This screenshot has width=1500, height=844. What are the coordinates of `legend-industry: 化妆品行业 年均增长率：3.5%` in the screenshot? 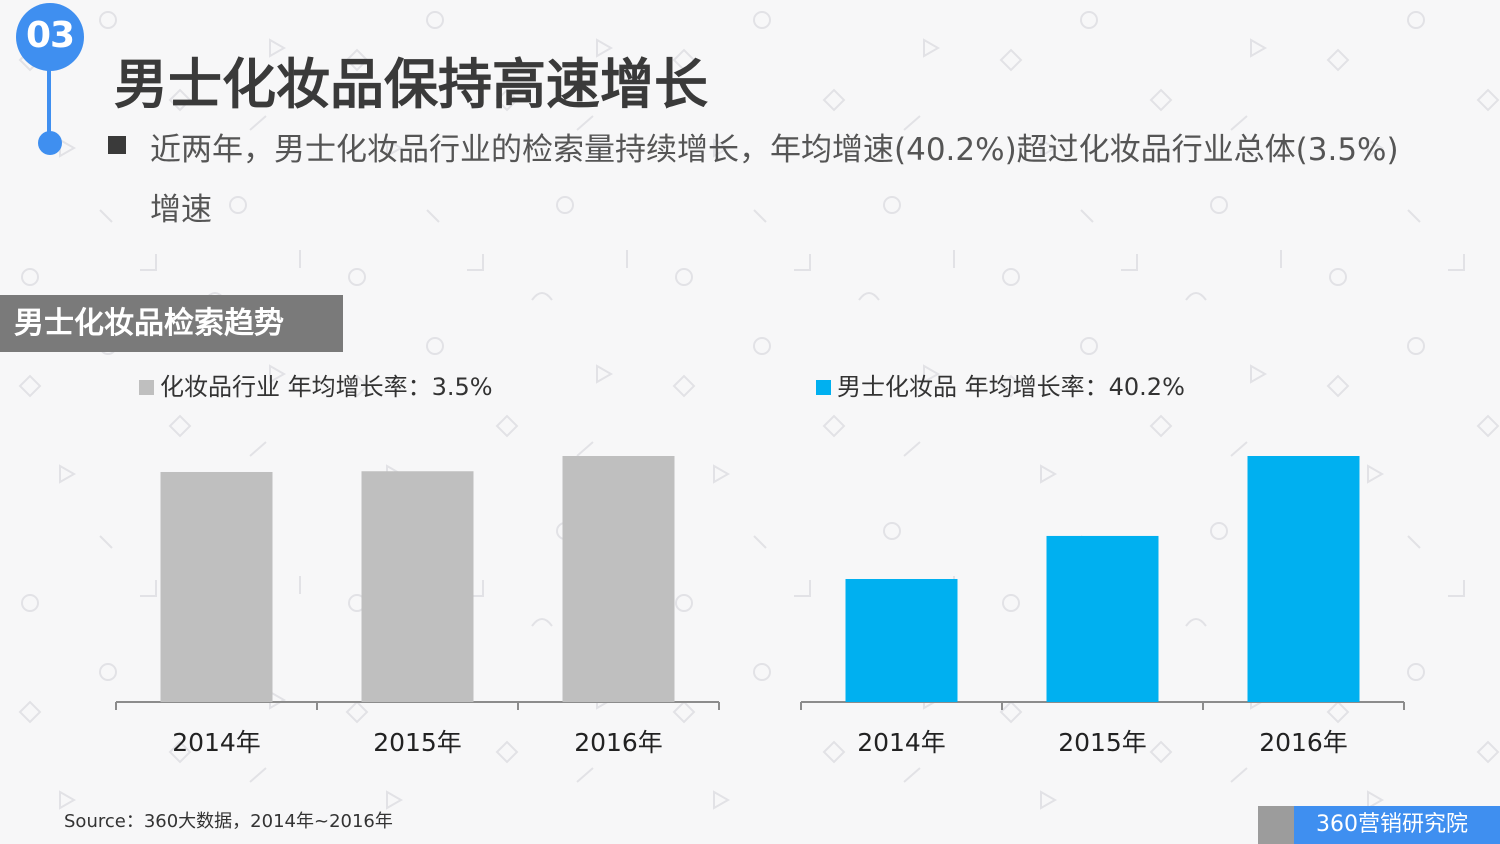 It's located at (316, 387).